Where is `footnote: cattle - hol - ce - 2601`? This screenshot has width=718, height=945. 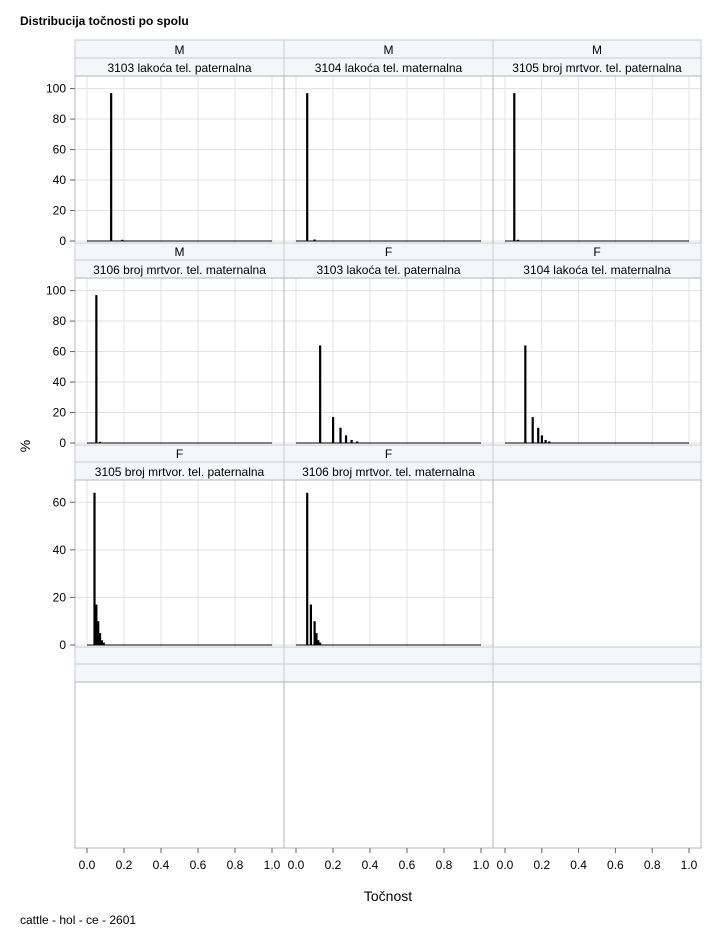 footnote: cattle - hol - ce - 2601 is located at coordinates (78, 920).